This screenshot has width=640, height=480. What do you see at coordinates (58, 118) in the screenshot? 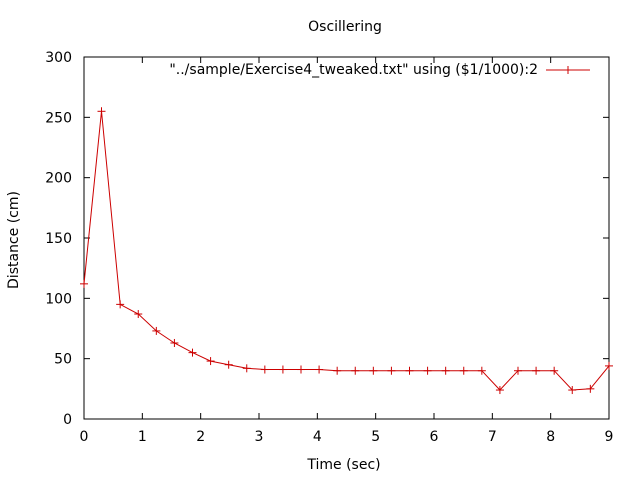
I see `y-tick-label: 250` at bounding box center [58, 118].